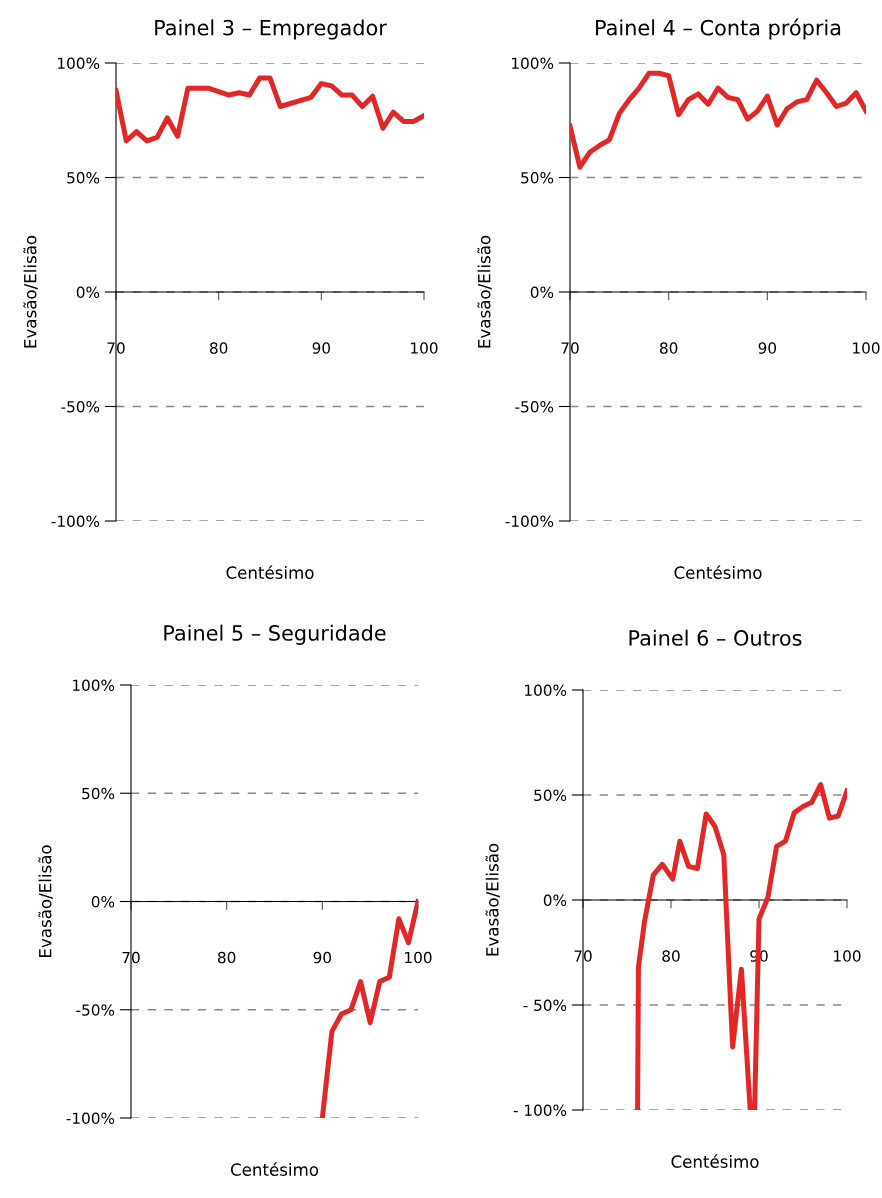 This screenshot has width=882, height=1198. I want to click on y-tick-label: - 50%, so click(545, 1005).